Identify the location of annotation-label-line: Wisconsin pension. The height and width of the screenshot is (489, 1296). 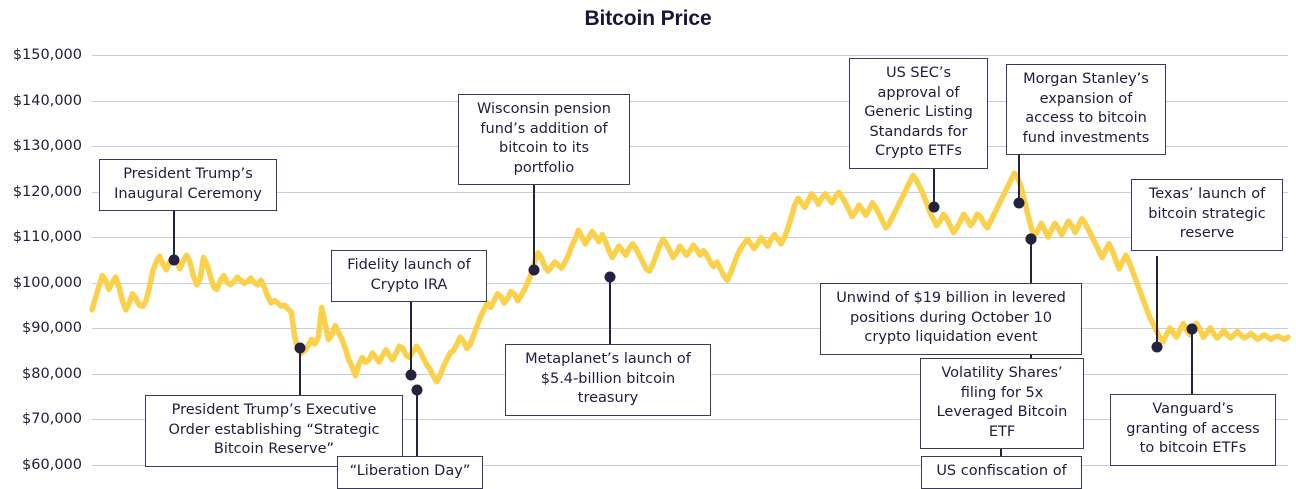
(544, 109).